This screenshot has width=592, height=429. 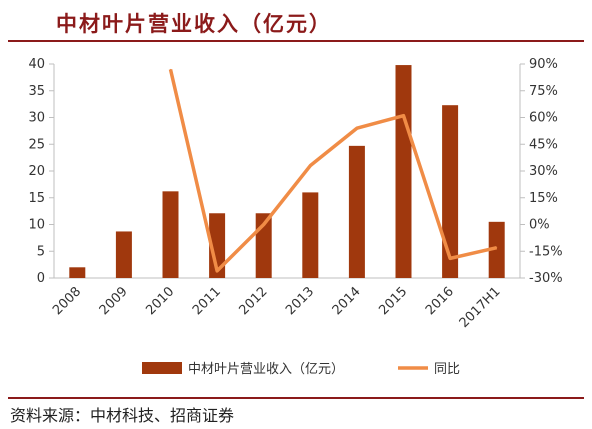 What do you see at coordinates (36, 91) in the screenshot?
I see `left-tick-label: 35` at bounding box center [36, 91].